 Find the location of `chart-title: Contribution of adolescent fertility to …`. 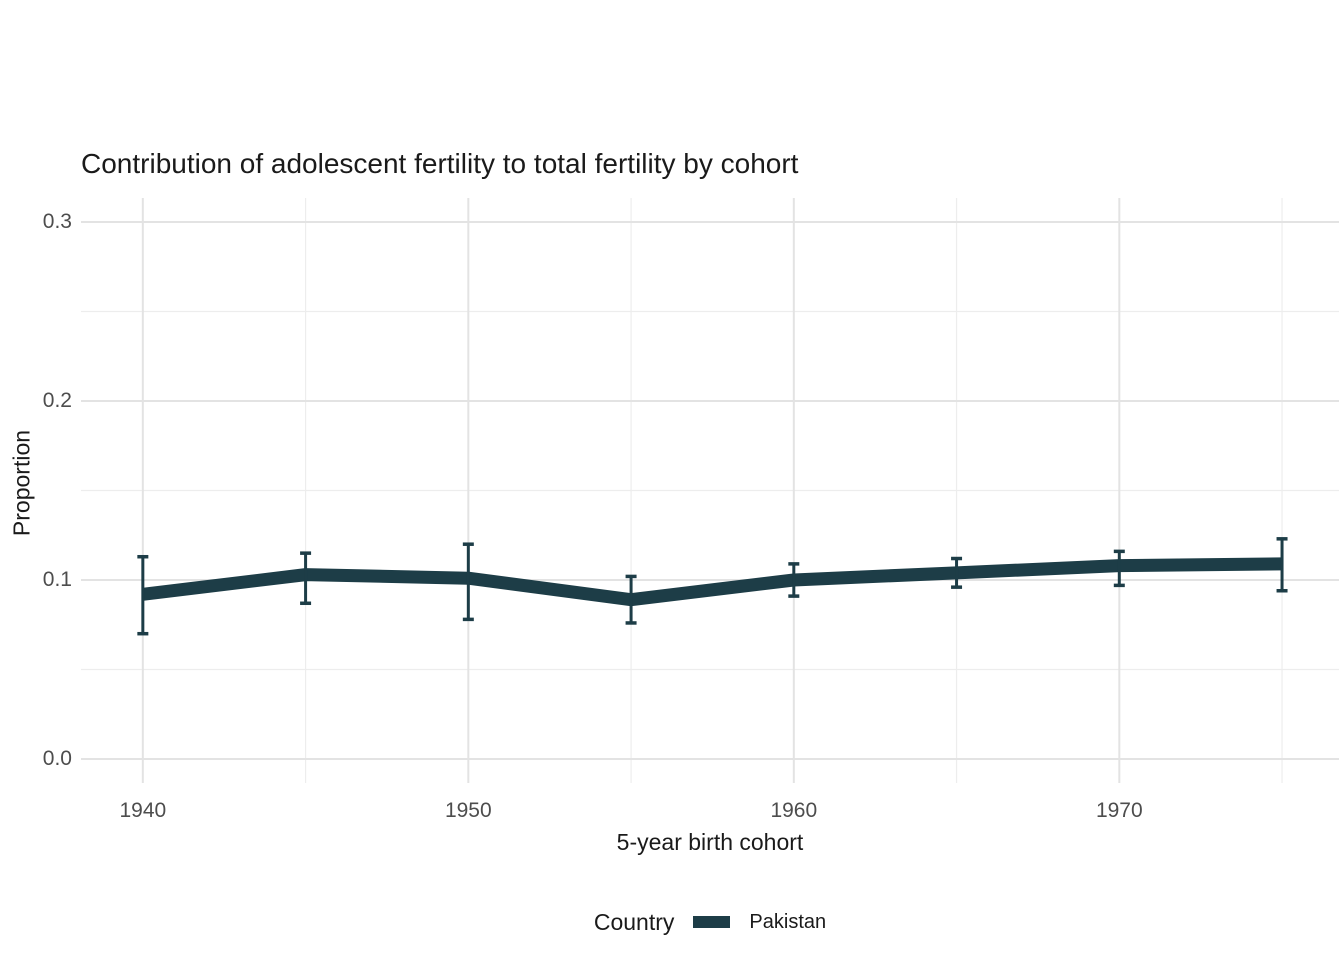

chart-title: Contribution of adolescent fertility to … is located at coordinates (440, 163).